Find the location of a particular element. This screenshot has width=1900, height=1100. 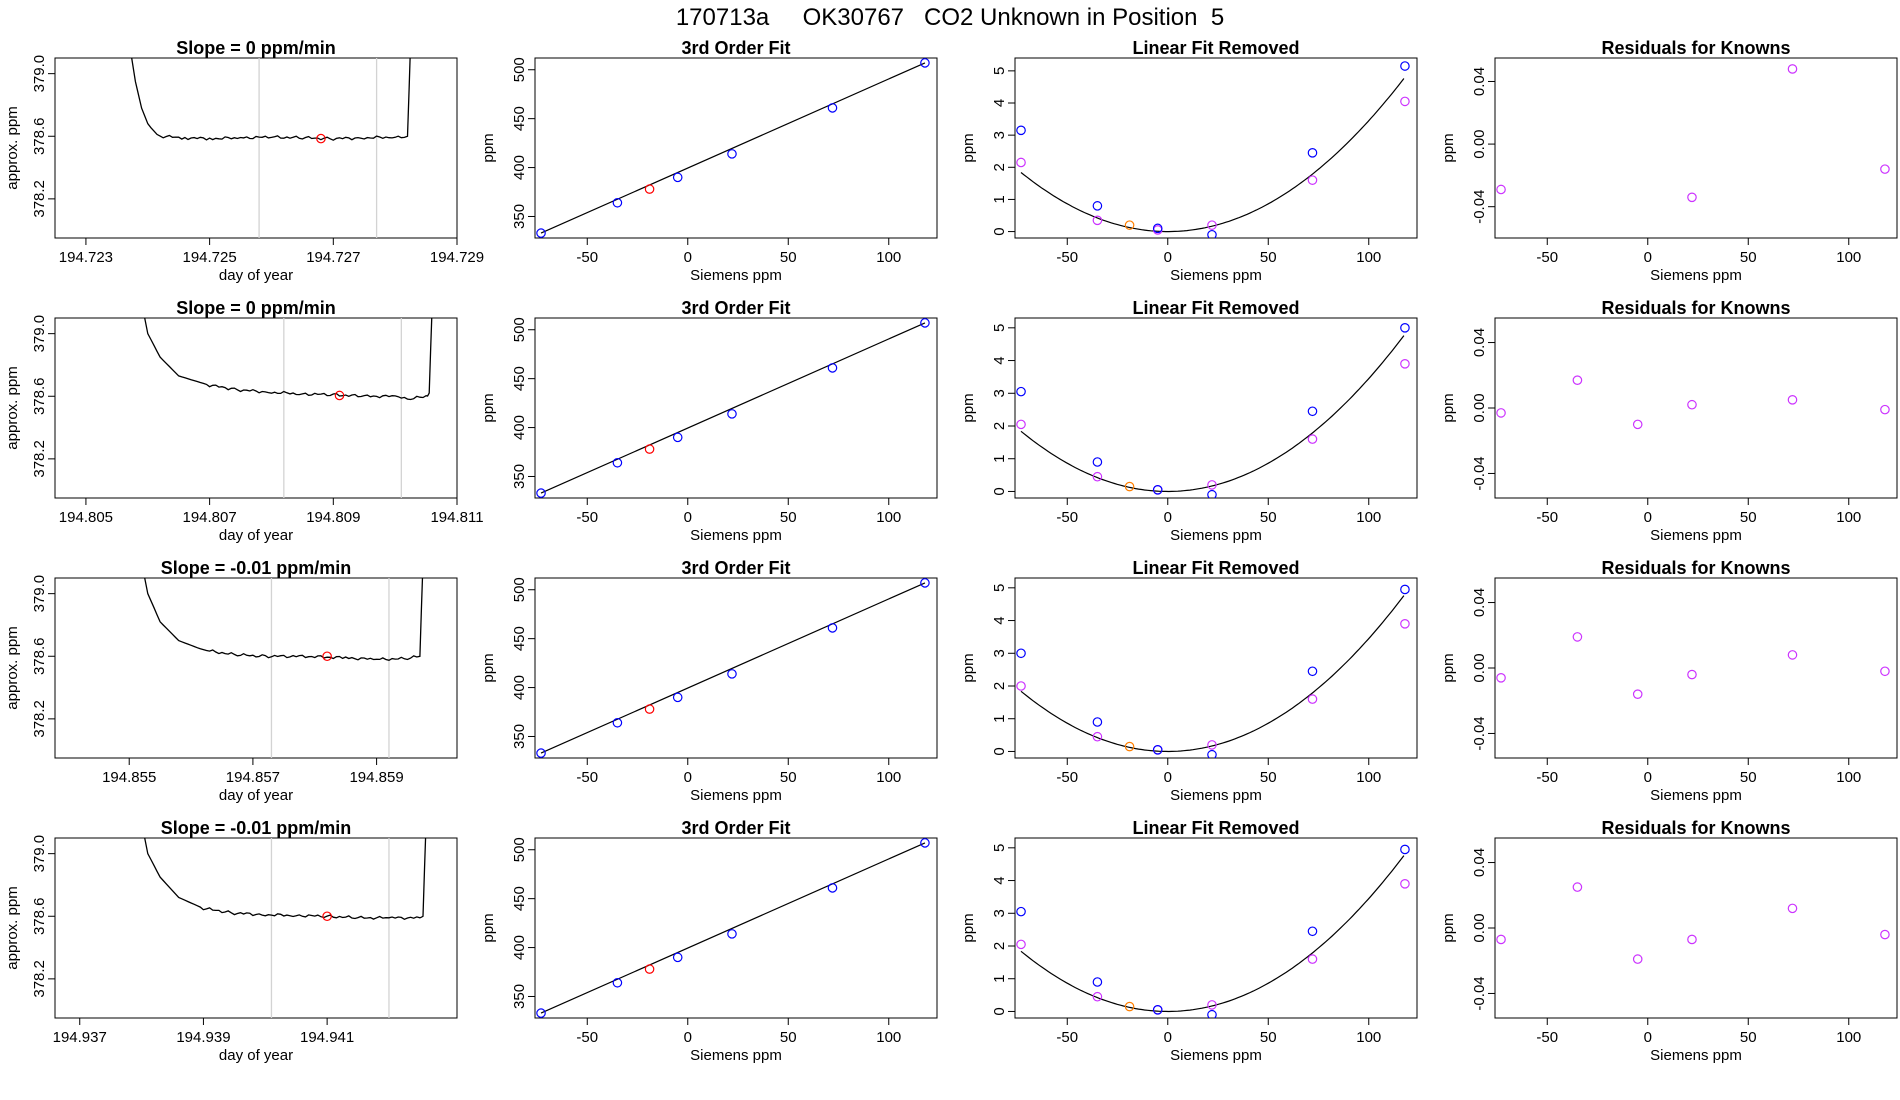

unknown-marker is located at coordinates (339, 395).